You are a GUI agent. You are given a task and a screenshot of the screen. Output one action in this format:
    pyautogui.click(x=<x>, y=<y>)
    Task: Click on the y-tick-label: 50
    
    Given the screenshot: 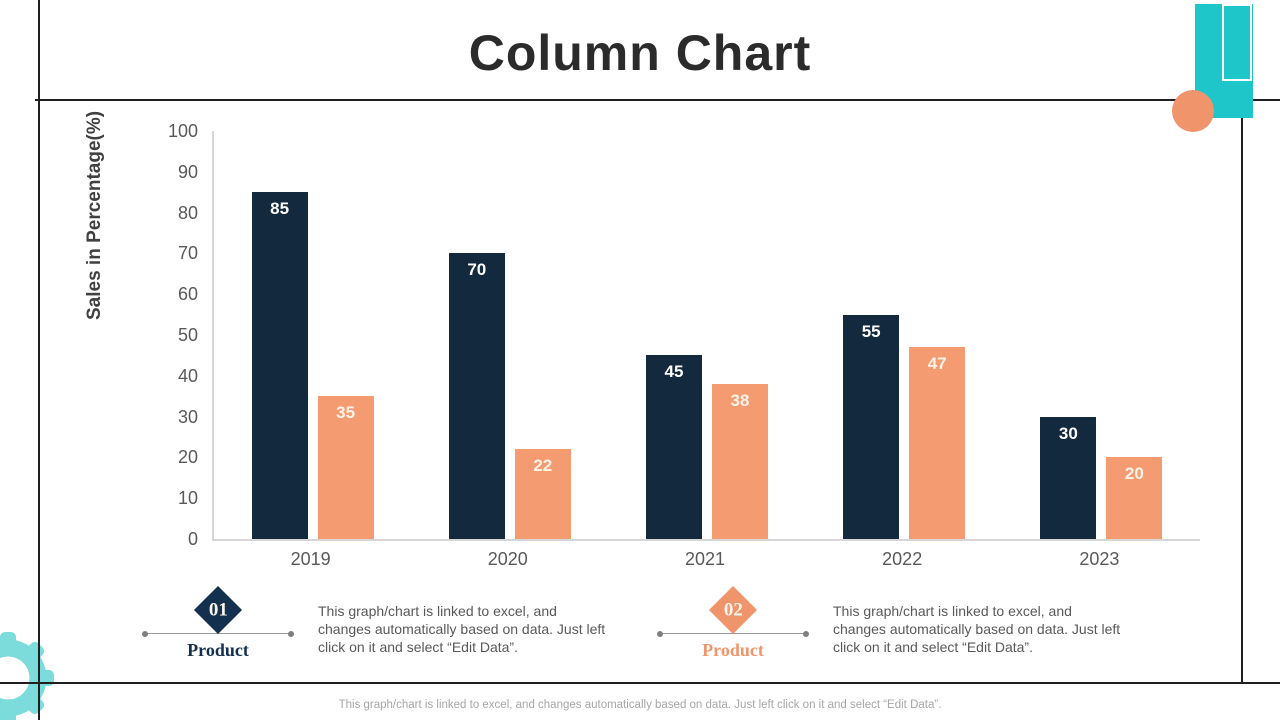 What is the action you would take?
    pyautogui.click(x=187, y=335)
    